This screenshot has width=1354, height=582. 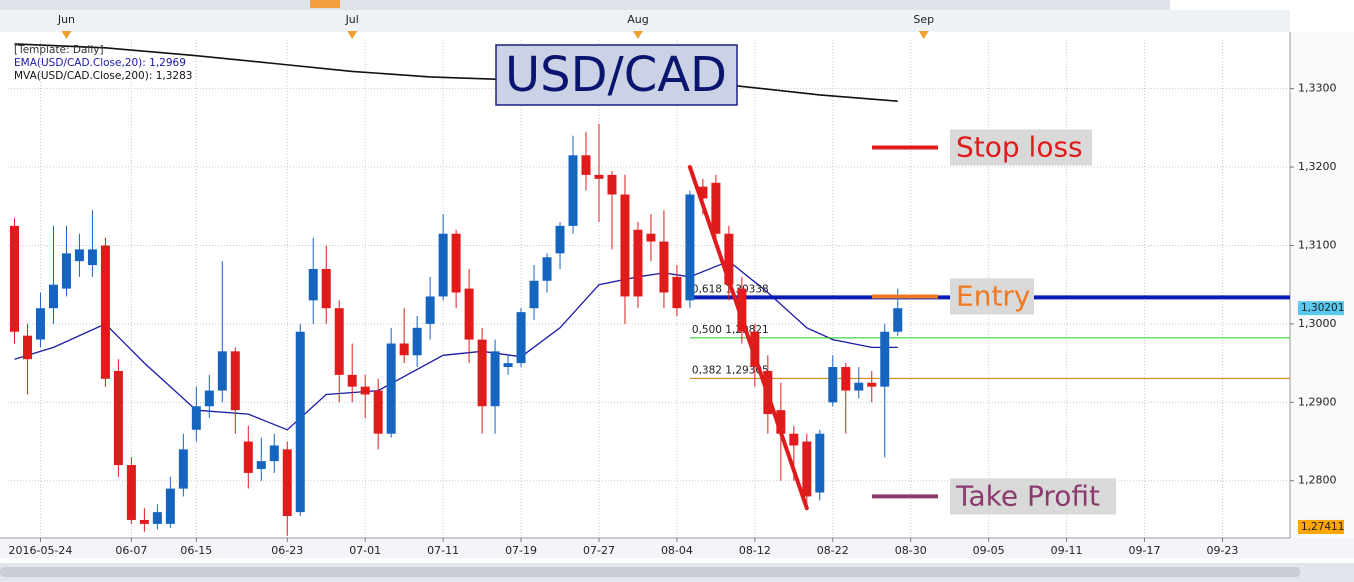 What do you see at coordinates (993, 295) in the screenshot?
I see `annotation-label: Entry` at bounding box center [993, 295].